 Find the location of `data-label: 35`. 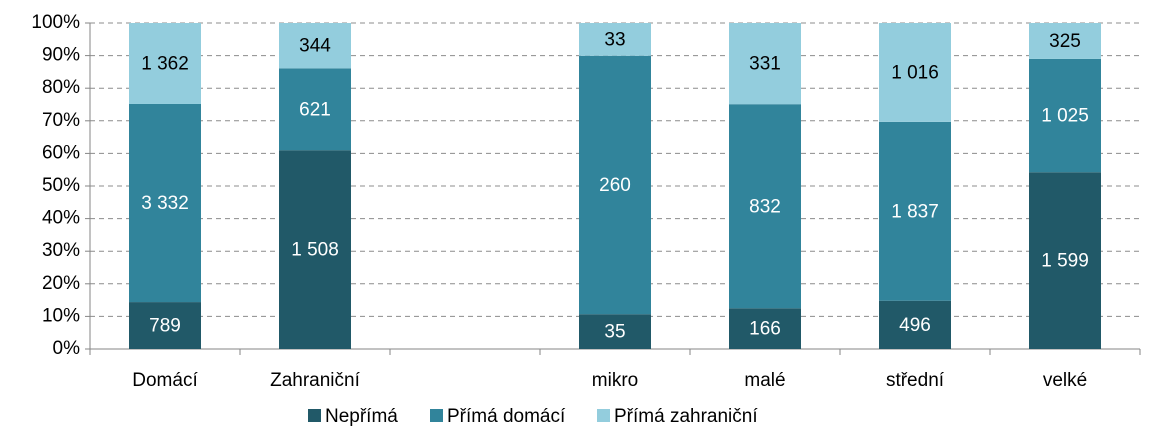

data-label: 35 is located at coordinates (614, 332).